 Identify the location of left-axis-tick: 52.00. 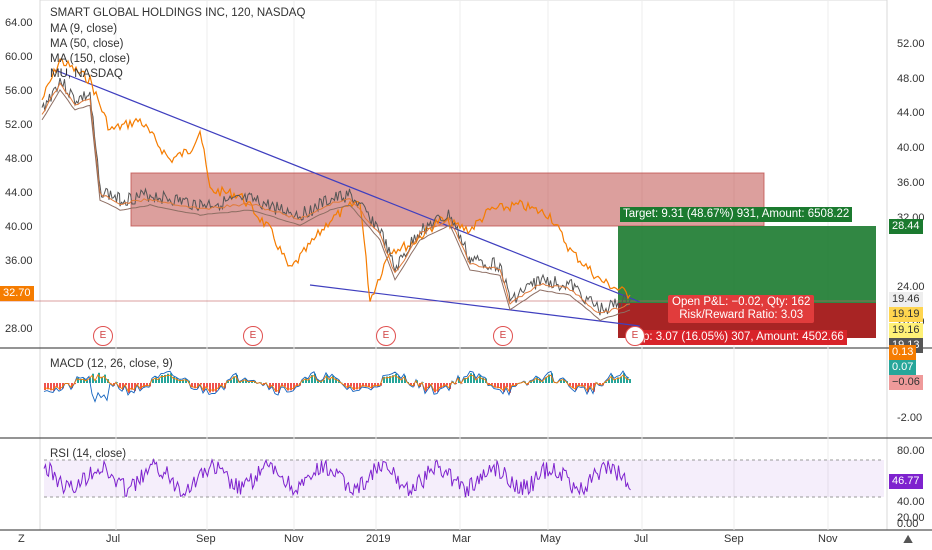
(19, 124).